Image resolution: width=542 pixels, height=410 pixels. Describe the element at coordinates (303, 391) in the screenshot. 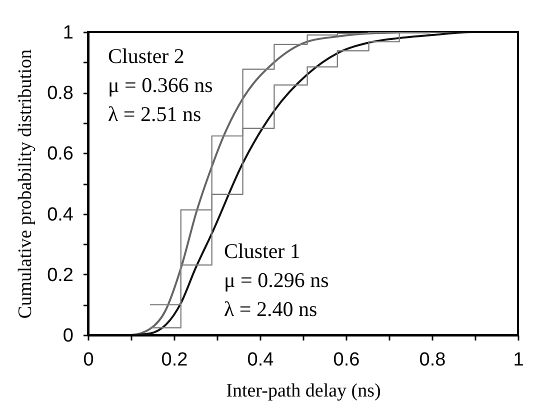

I see `x-axis-title: Inter-path delay (ns)` at that location.